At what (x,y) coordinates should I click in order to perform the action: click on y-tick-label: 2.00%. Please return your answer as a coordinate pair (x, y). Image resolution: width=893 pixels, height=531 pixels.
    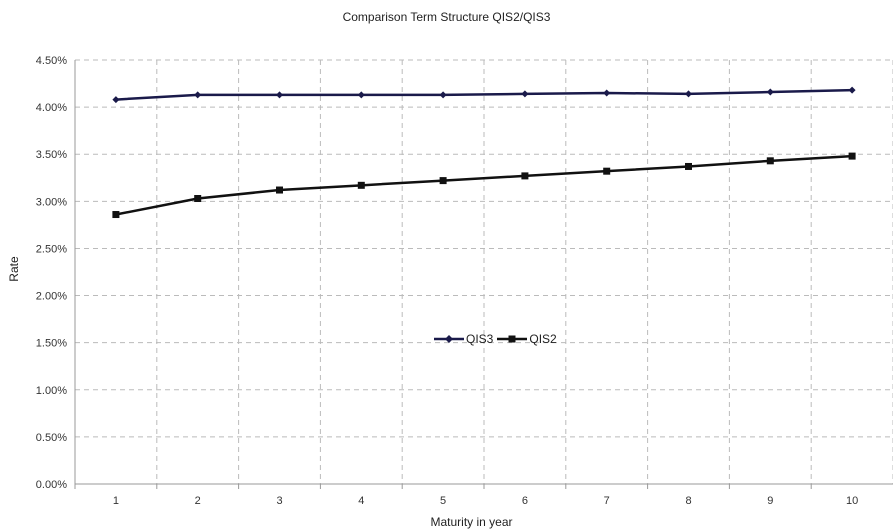
    Looking at the image, I should click on (51, 297).